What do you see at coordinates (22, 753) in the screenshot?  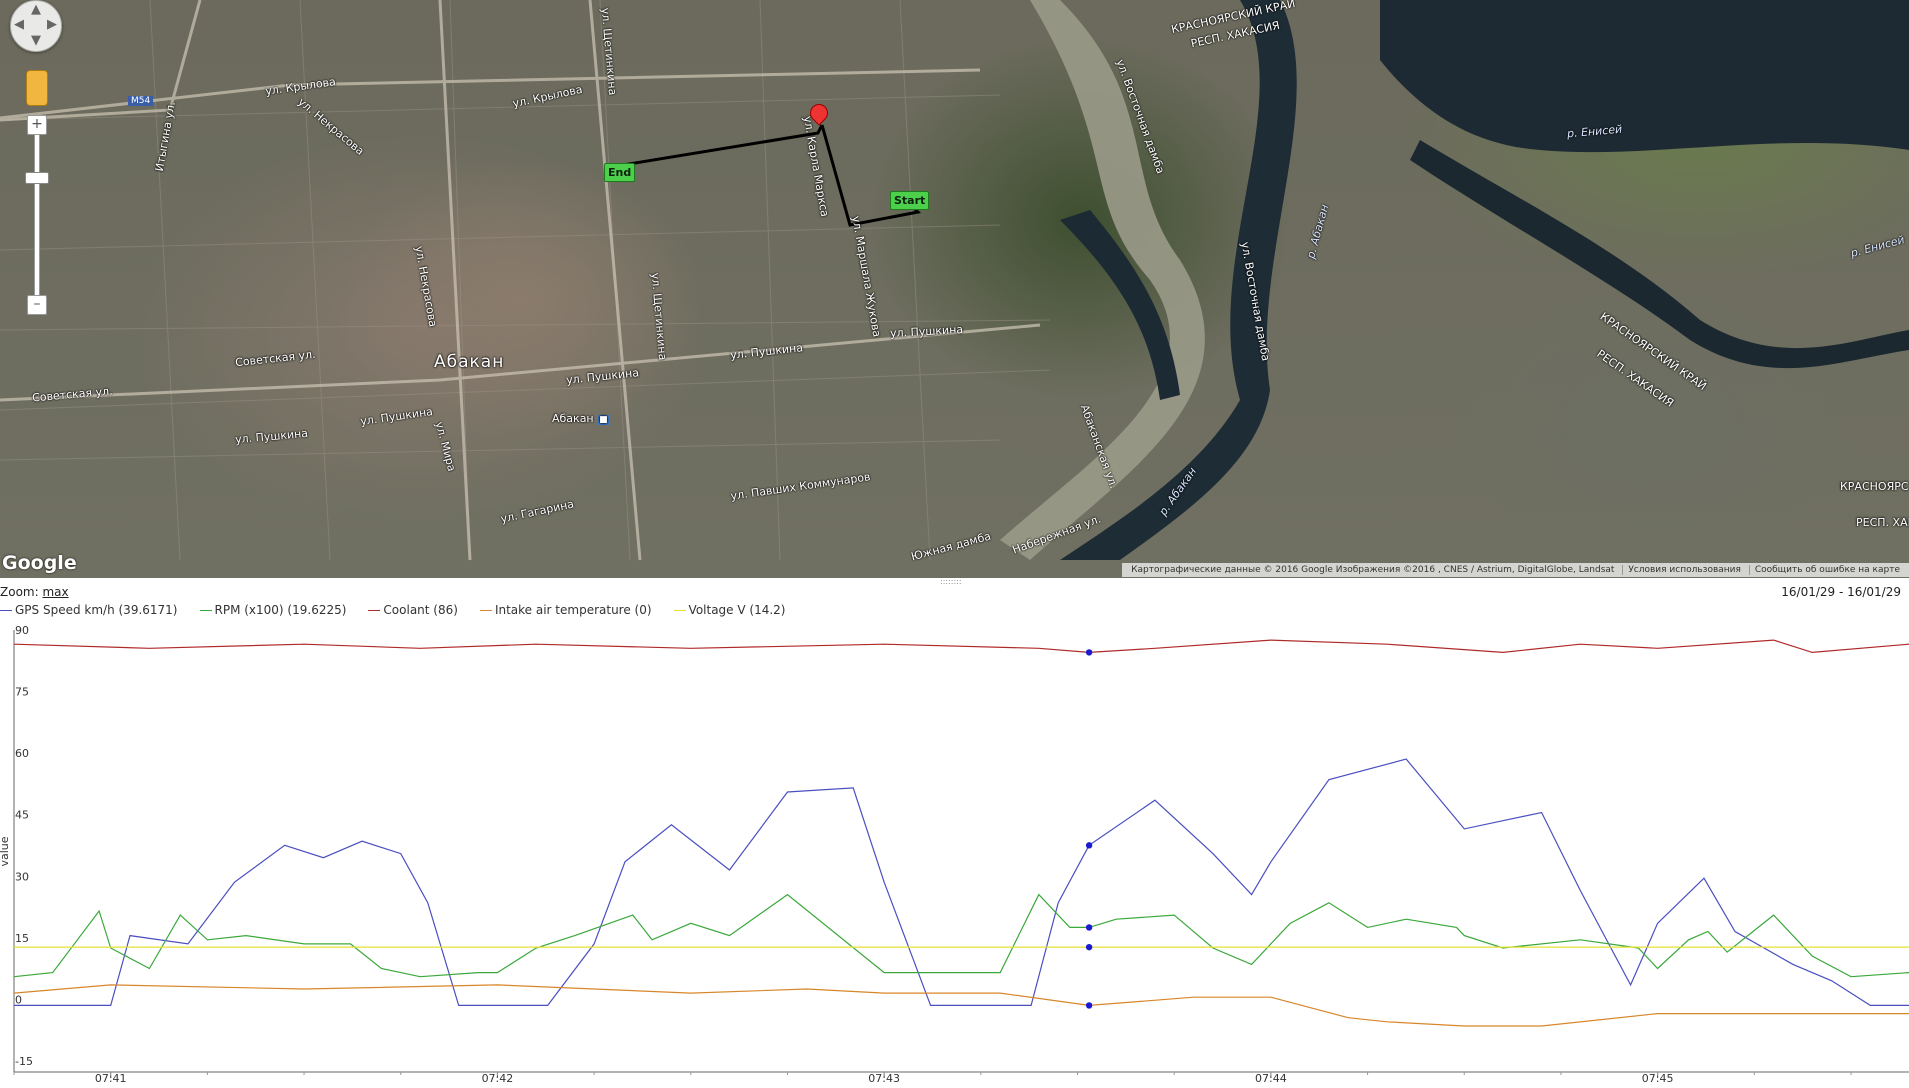 I see `y-tick-label: 60` at bounding box center [22, 753].